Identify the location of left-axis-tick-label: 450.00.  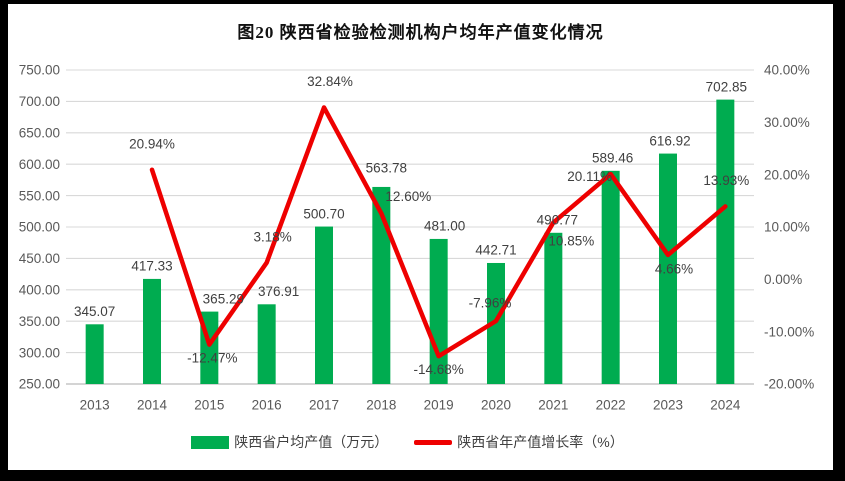
(39, 258).